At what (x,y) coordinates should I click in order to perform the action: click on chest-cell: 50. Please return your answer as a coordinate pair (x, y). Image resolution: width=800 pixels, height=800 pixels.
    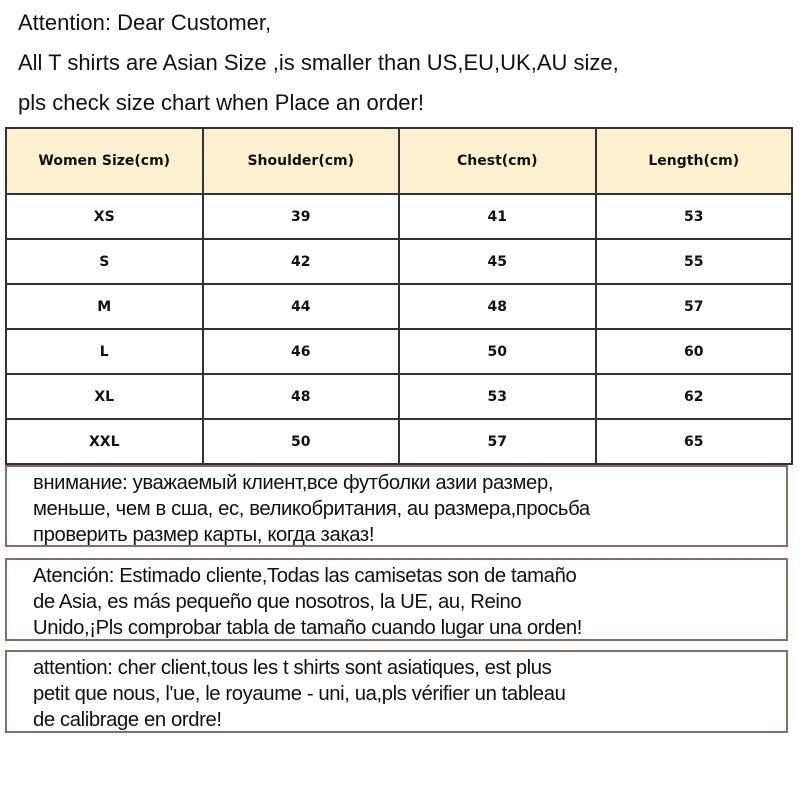
    Looking at the image, I should click on (497, 351).